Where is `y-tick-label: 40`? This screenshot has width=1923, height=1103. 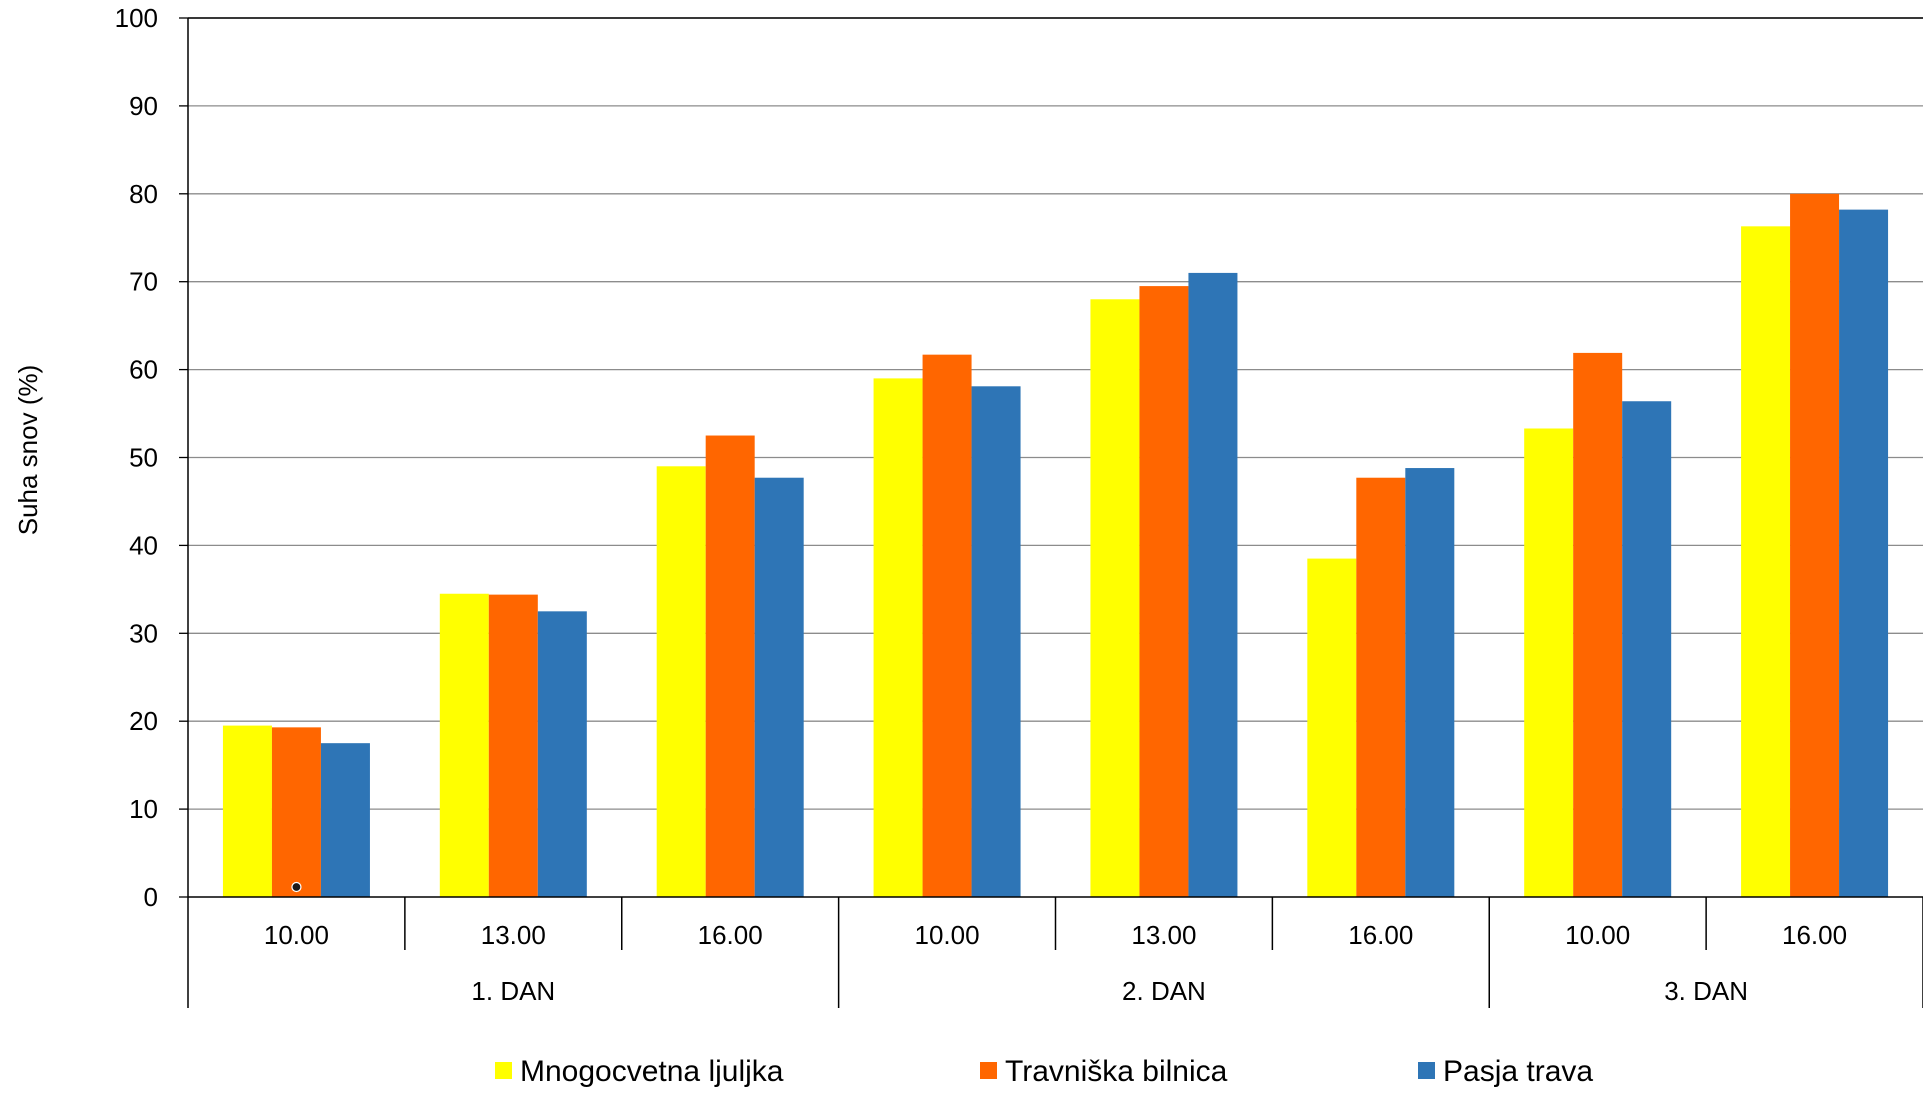
y-tick-label: 40 is located at coordinates (143, 545).